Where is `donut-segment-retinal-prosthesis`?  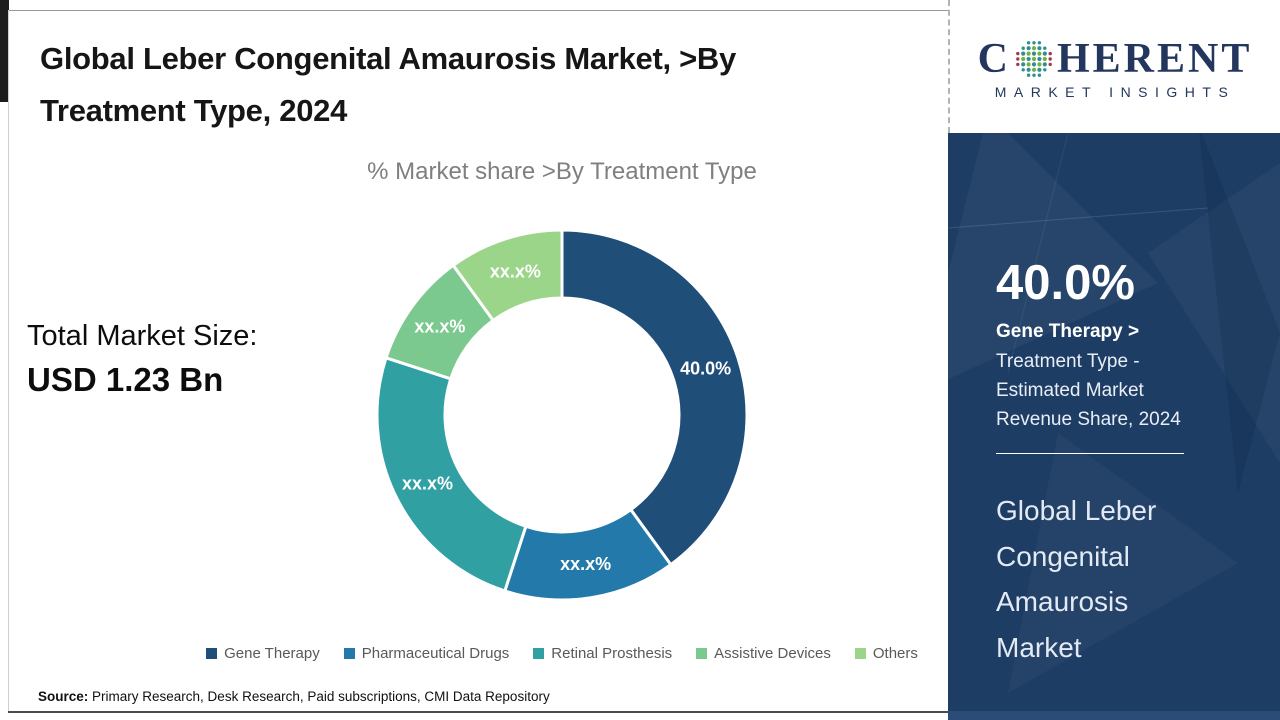
donut-segment-retinal-prosthesis is located at coordinates (451, 474).